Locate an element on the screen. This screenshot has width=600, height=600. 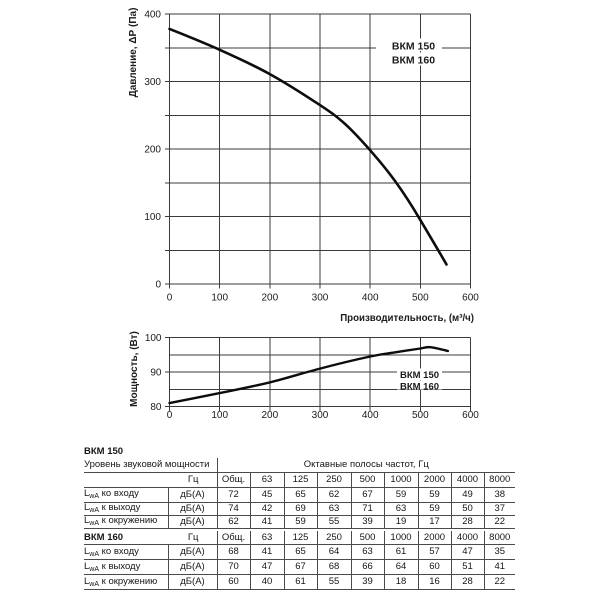
svg-text: Производительность, (м³/ч) is located at coordinates (407, 318).